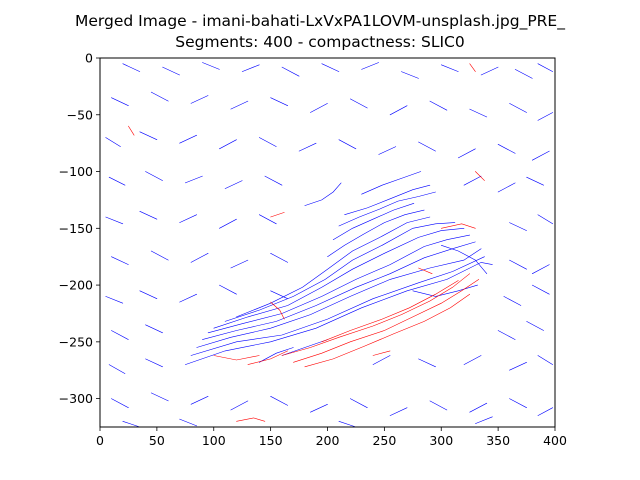 Image resolution: width=640 pixels, height=480 pixels. What do you see at coordinates (157, 440) in the screenshot?
I see `x-tick-label: 50` at bounding box center [157, 440].